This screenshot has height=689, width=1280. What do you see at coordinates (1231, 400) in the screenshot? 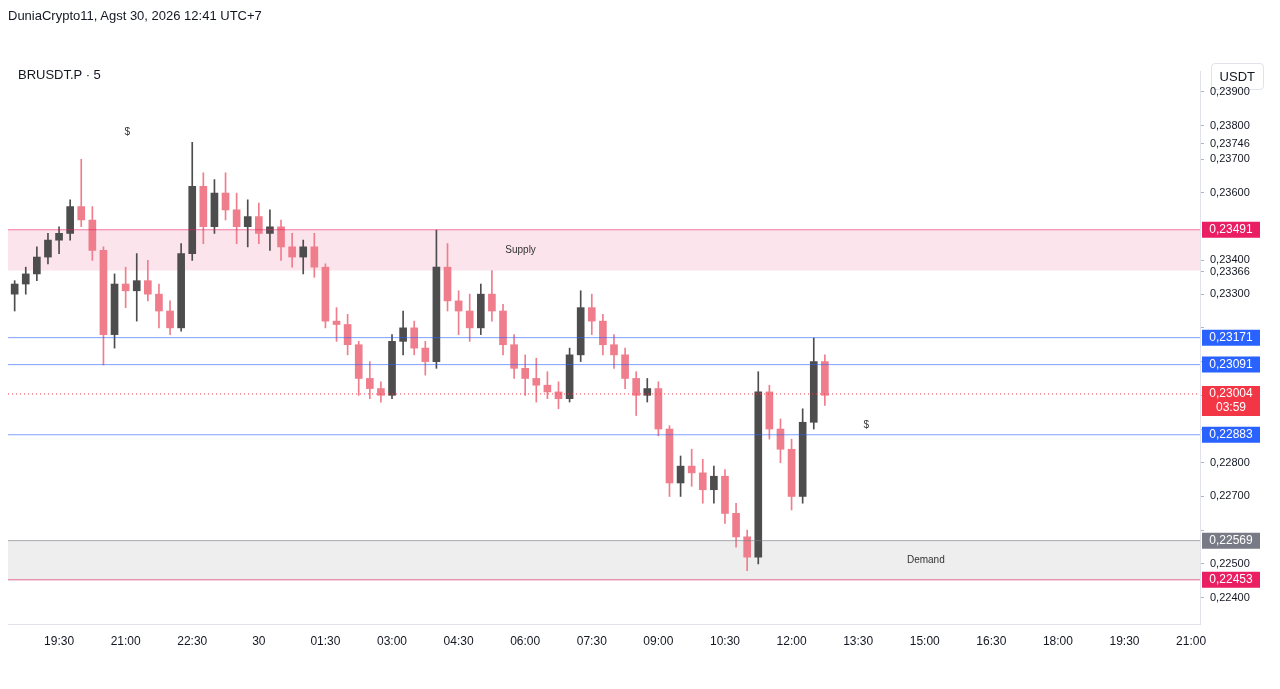
I see `ref-line-label: 0,23004 03:59` at bounding box center [1231, 400].